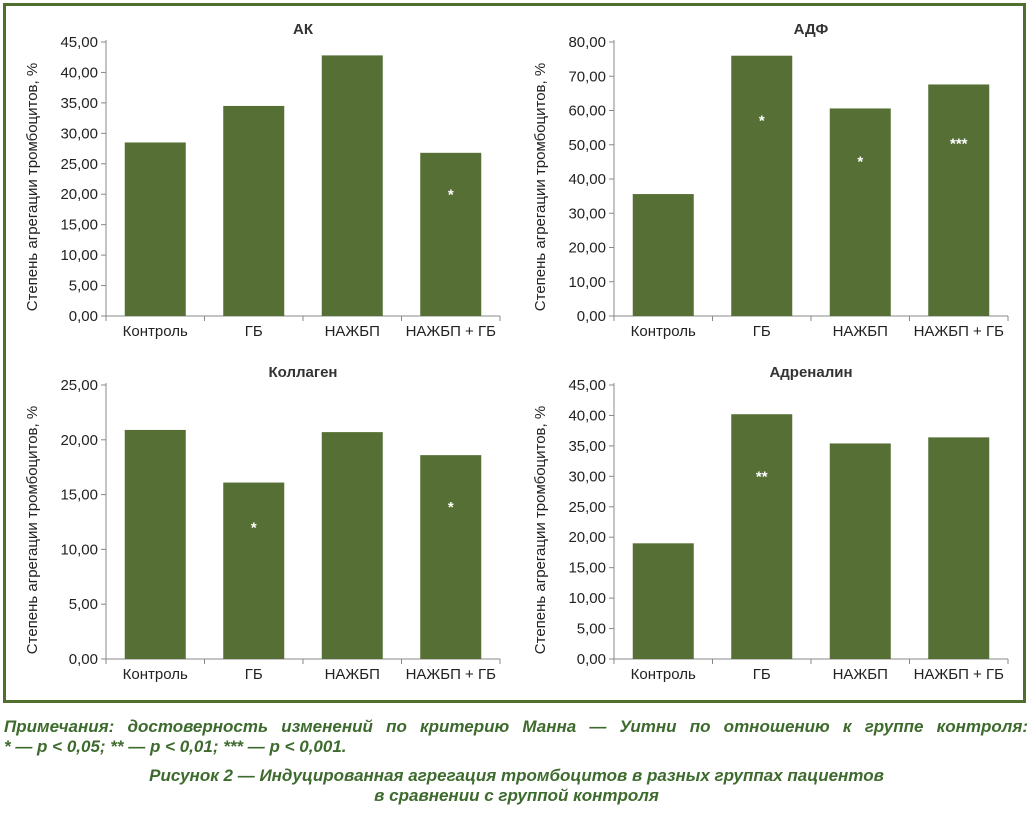 The height and width of the screenshot is (814, 1033). Describe the element at coordinates (959, 143) in the screenshot. I see `significance-annotation: ***` at that location.